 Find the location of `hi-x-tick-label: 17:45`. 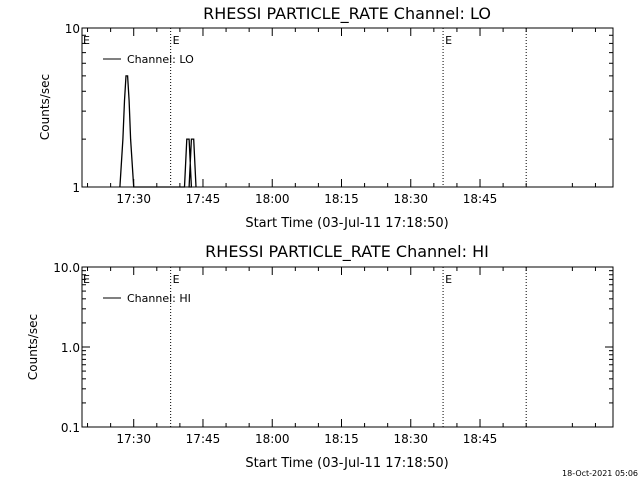

hi-x-tick-label: 17:45 is located at coordinates (203, 439).